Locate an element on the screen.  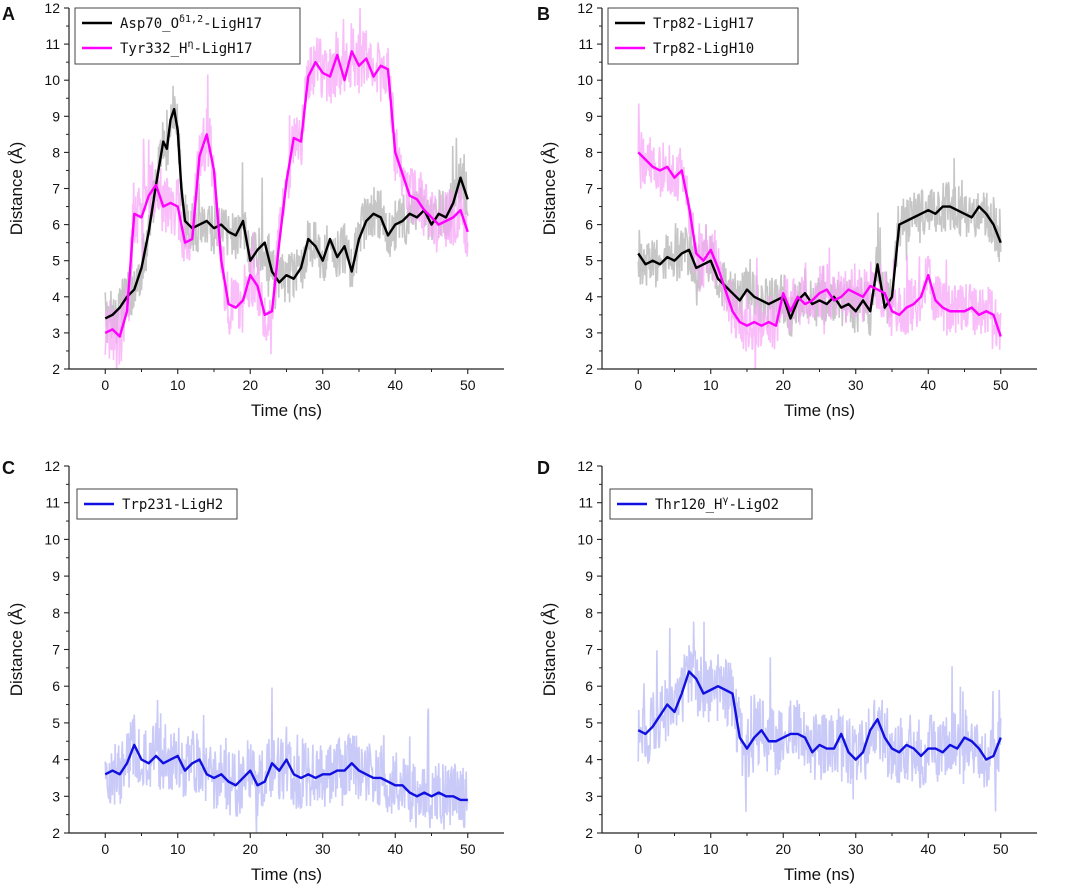
legend-entry: Trp231-LigH2 is located at coordinates (172, 505).